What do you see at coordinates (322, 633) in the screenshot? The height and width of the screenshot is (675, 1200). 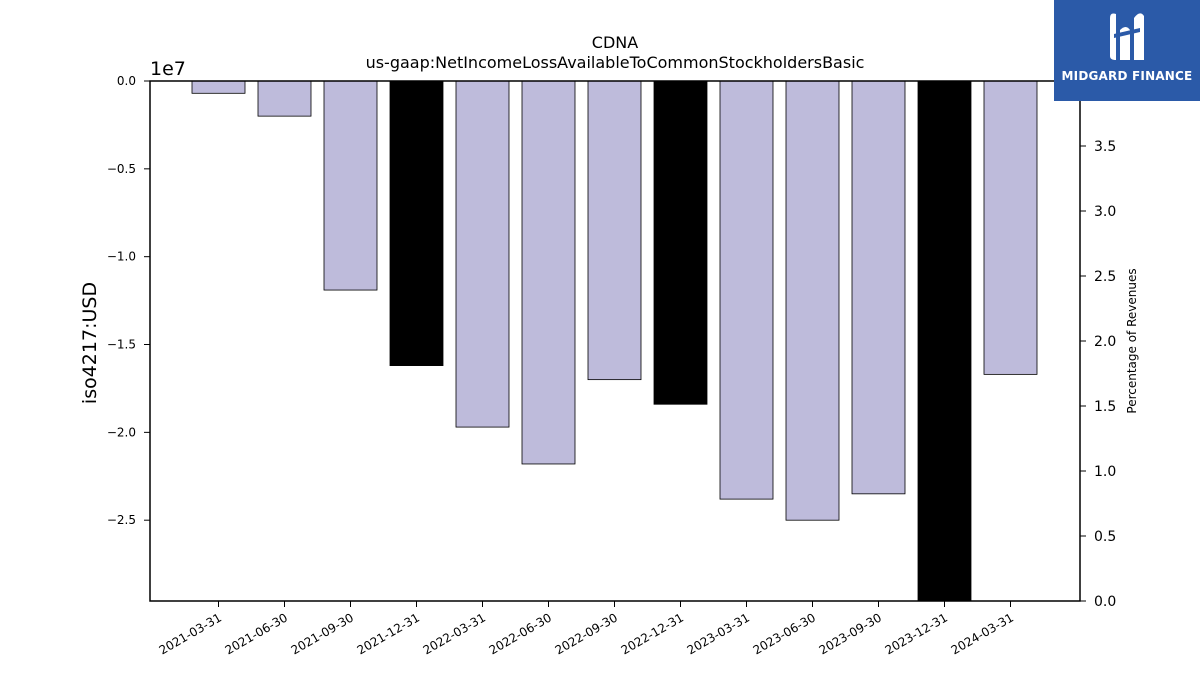 I see `x-tick-label: 2021-09-30` at bounding box center [322, 633].